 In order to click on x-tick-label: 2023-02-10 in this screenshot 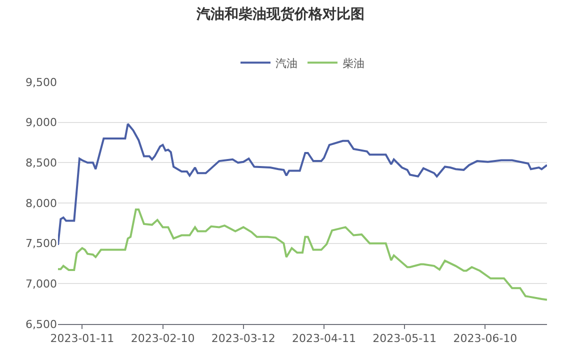, I will do `click(162, 339)`.